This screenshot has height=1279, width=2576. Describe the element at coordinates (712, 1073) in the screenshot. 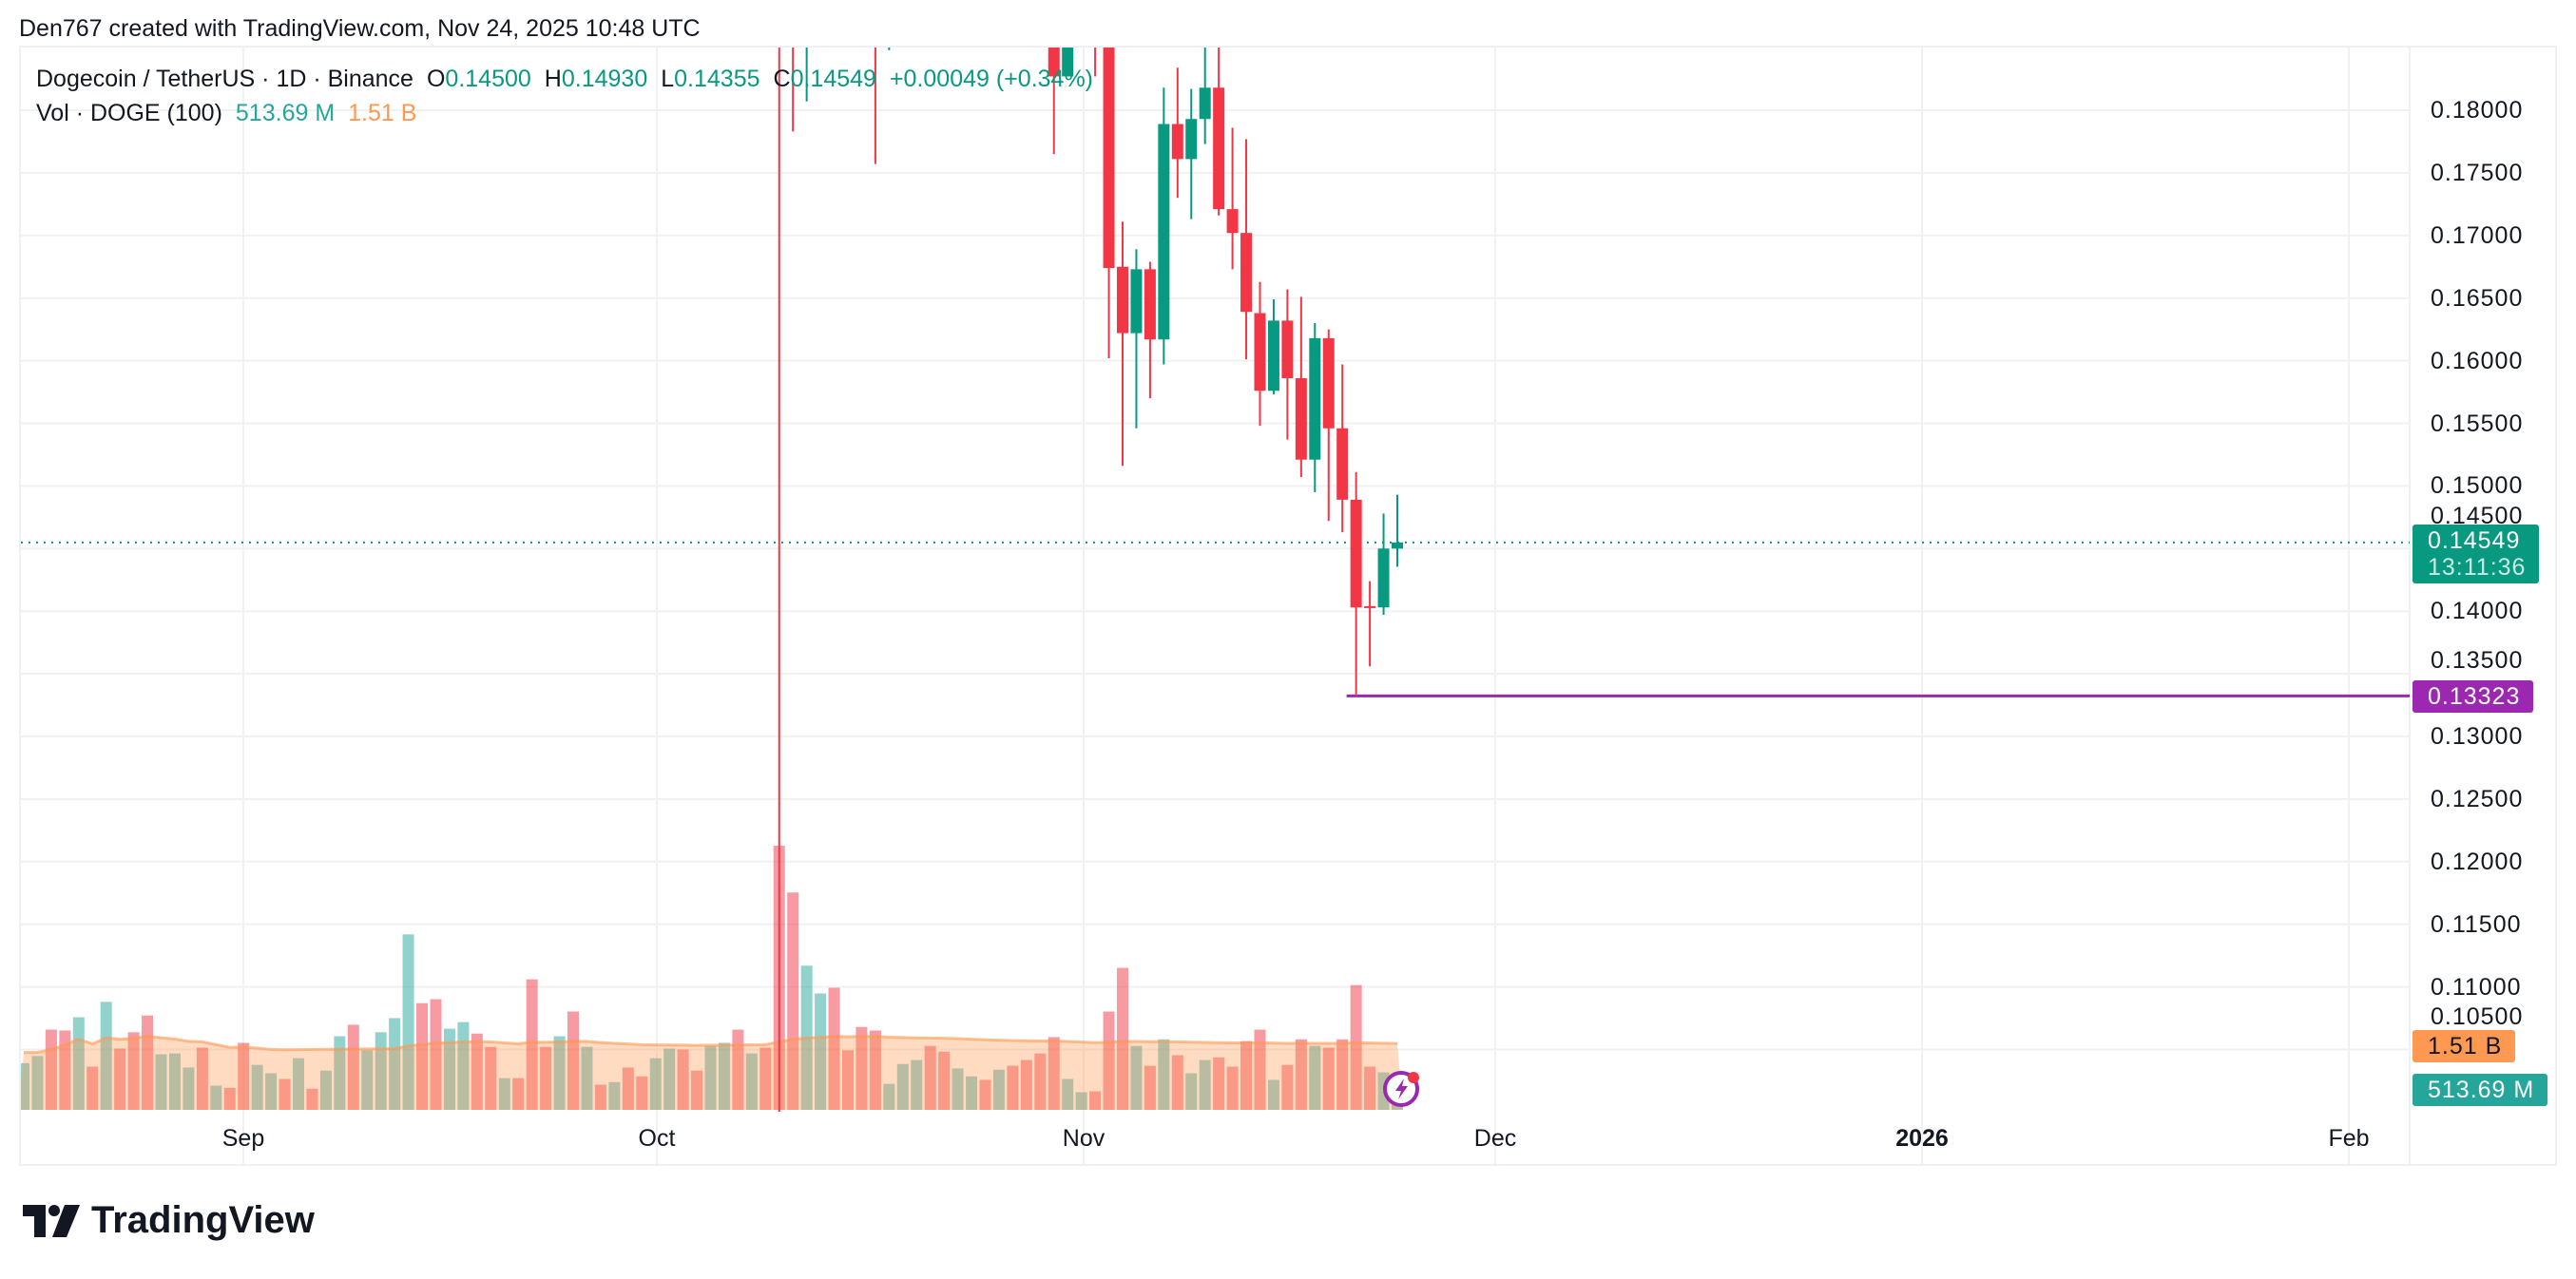

I see `volume-ma-area` at that location.